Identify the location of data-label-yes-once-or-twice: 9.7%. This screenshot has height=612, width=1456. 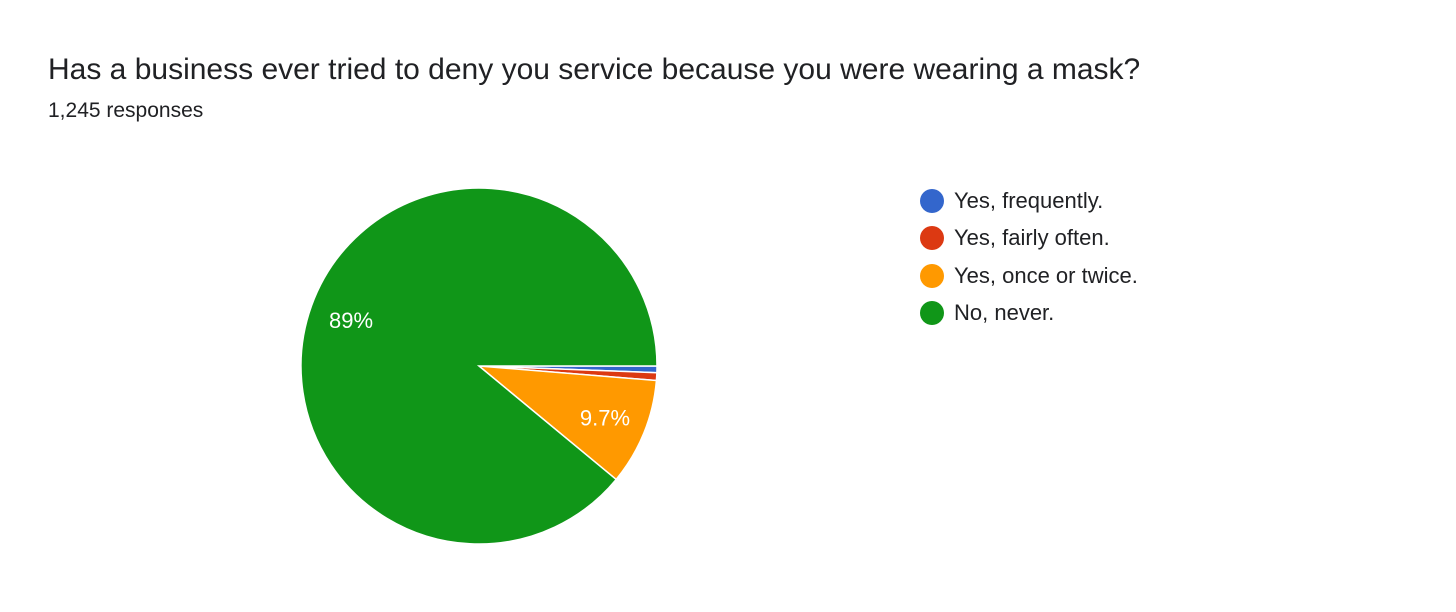
(605, 417).